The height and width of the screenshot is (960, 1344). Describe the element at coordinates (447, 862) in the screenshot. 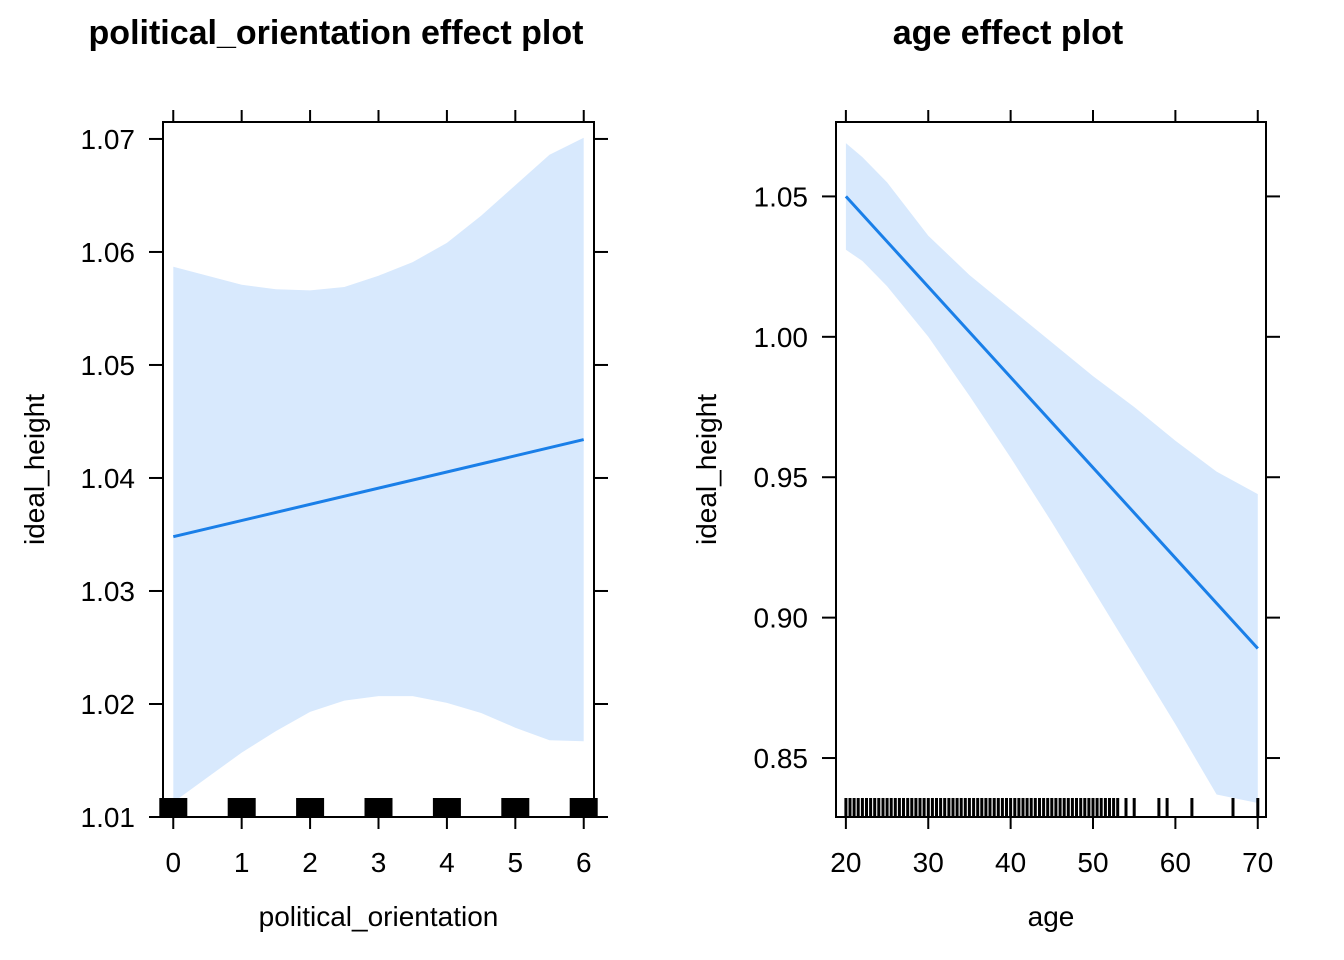

I see `x-tick-label: 4` at that location.